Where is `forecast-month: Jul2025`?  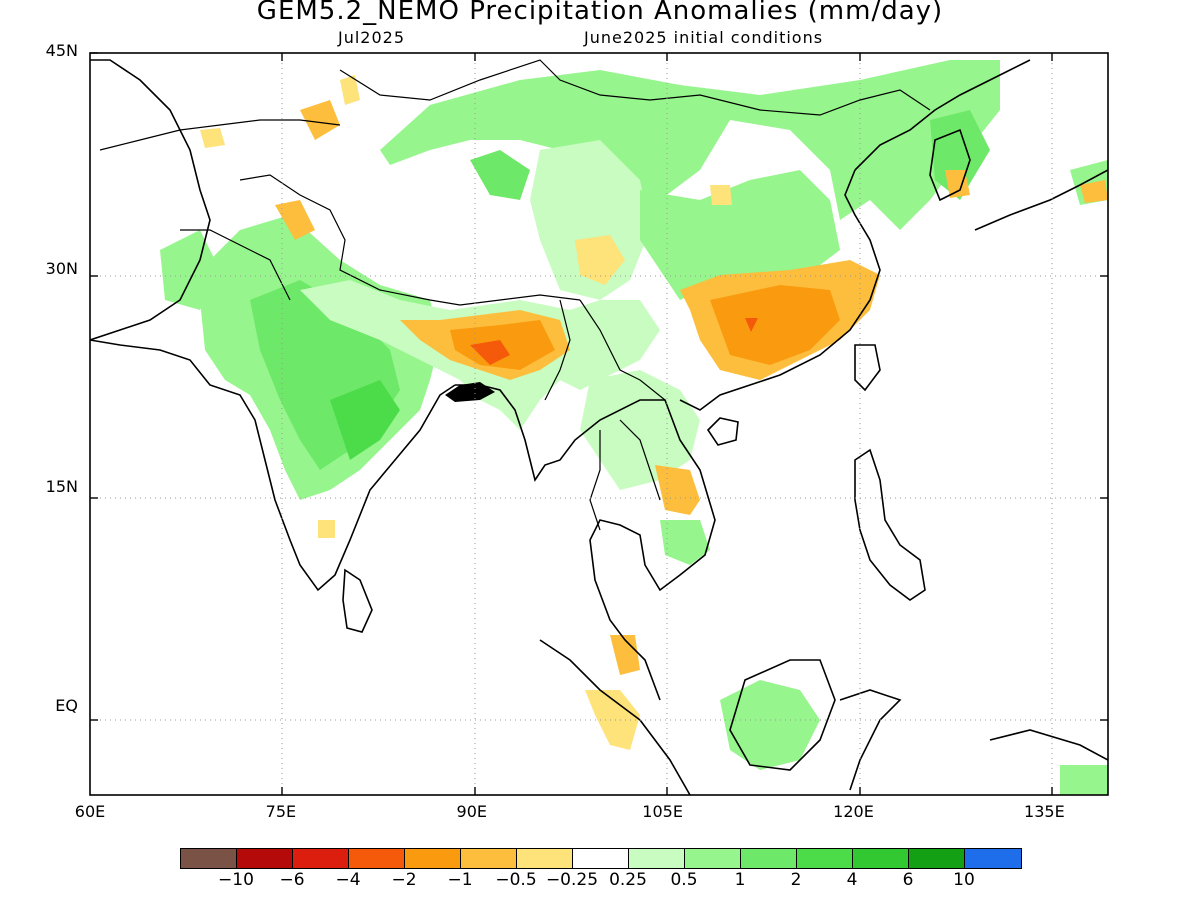 forecast-month: Jul2025 is located at coordinates (372, 37).